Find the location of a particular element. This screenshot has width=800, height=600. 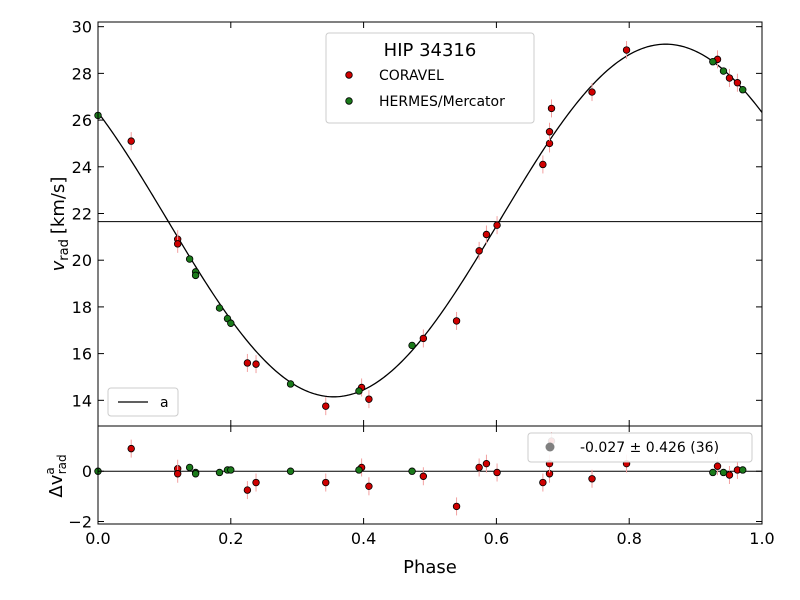

main-legend-box is located at coordinates (430, 78).